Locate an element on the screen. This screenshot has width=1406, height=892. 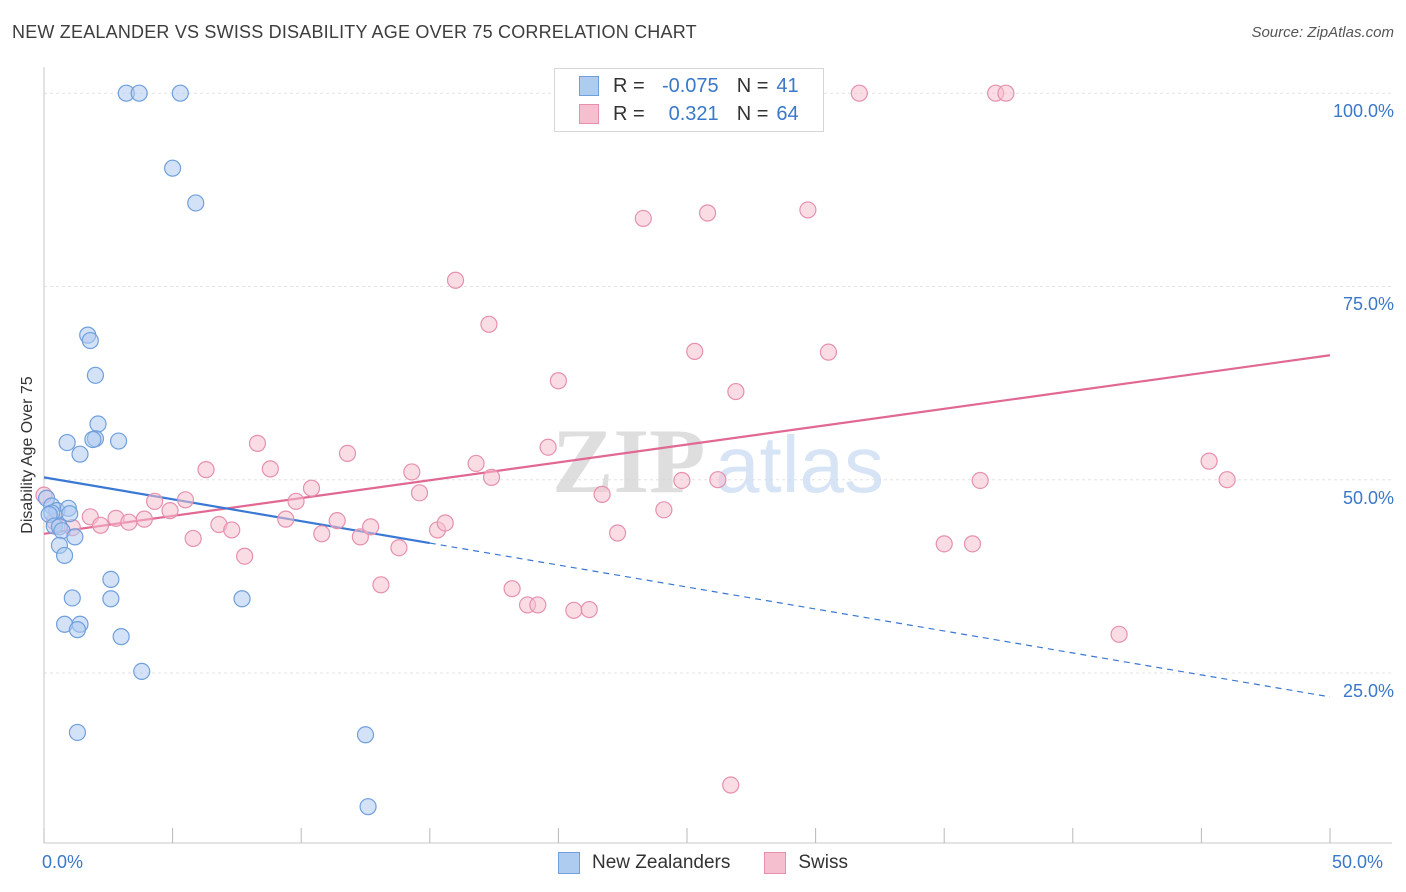
legend-r-value: 0.321 is located at coordinates (693, 113).